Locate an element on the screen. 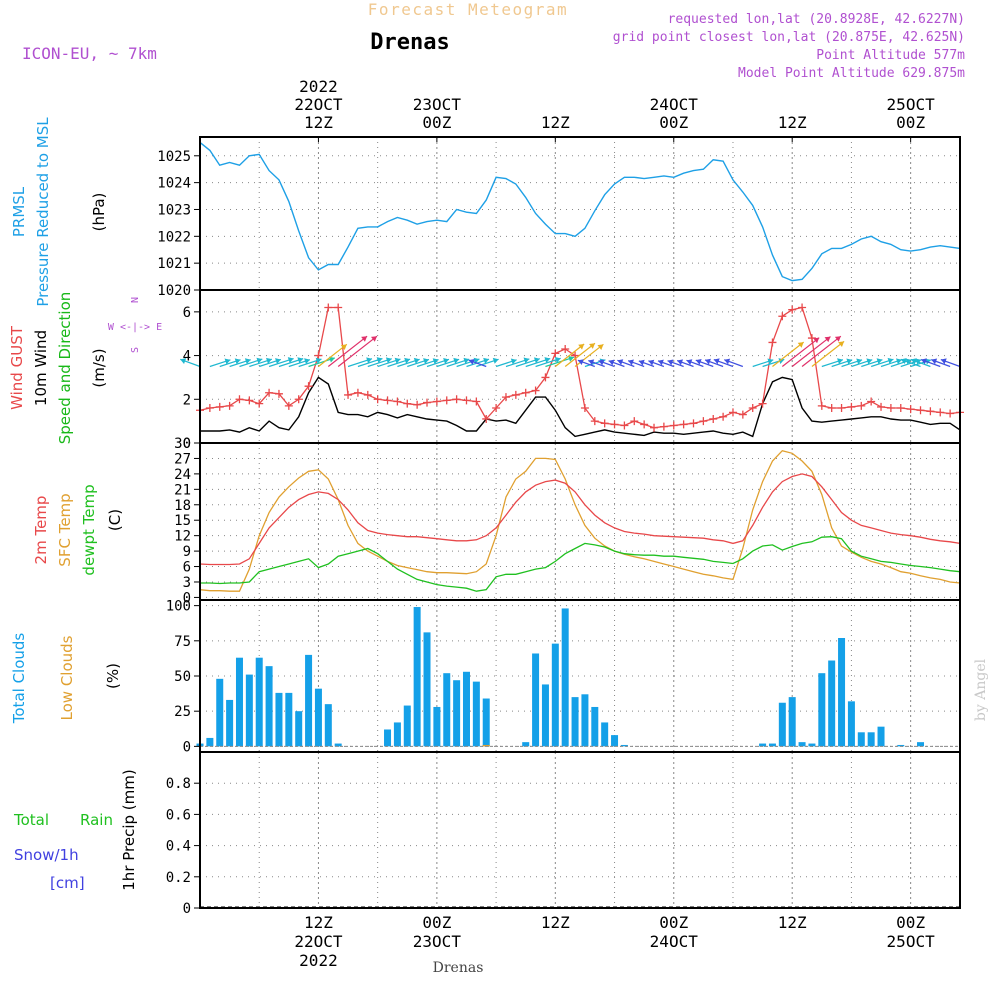  y-tick-label: 4 is located at coordinates (187, 357).